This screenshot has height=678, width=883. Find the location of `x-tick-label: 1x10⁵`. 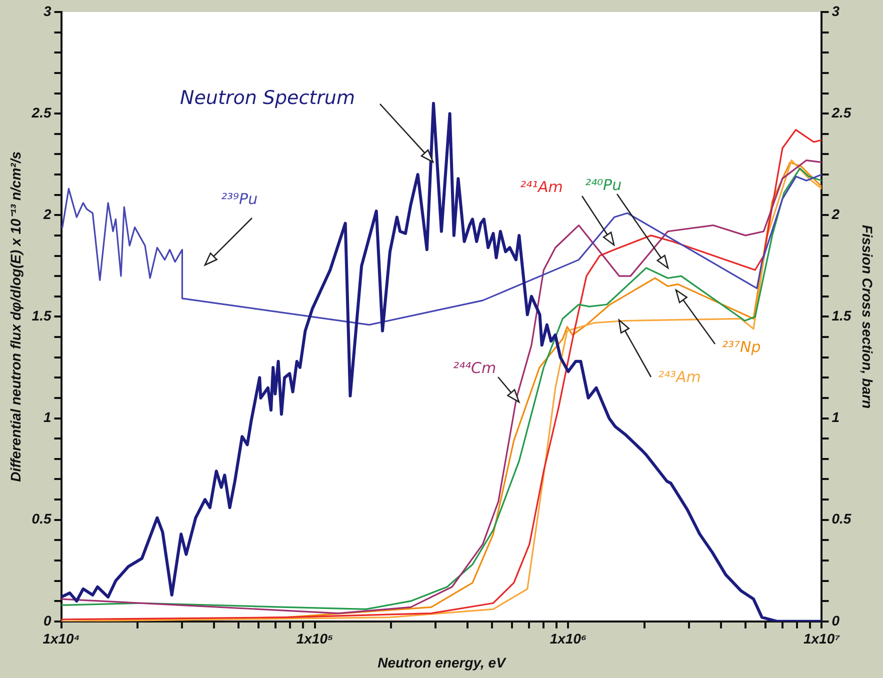

x-tick-label: 1x10⁵ is located at coordinates (315, 638).